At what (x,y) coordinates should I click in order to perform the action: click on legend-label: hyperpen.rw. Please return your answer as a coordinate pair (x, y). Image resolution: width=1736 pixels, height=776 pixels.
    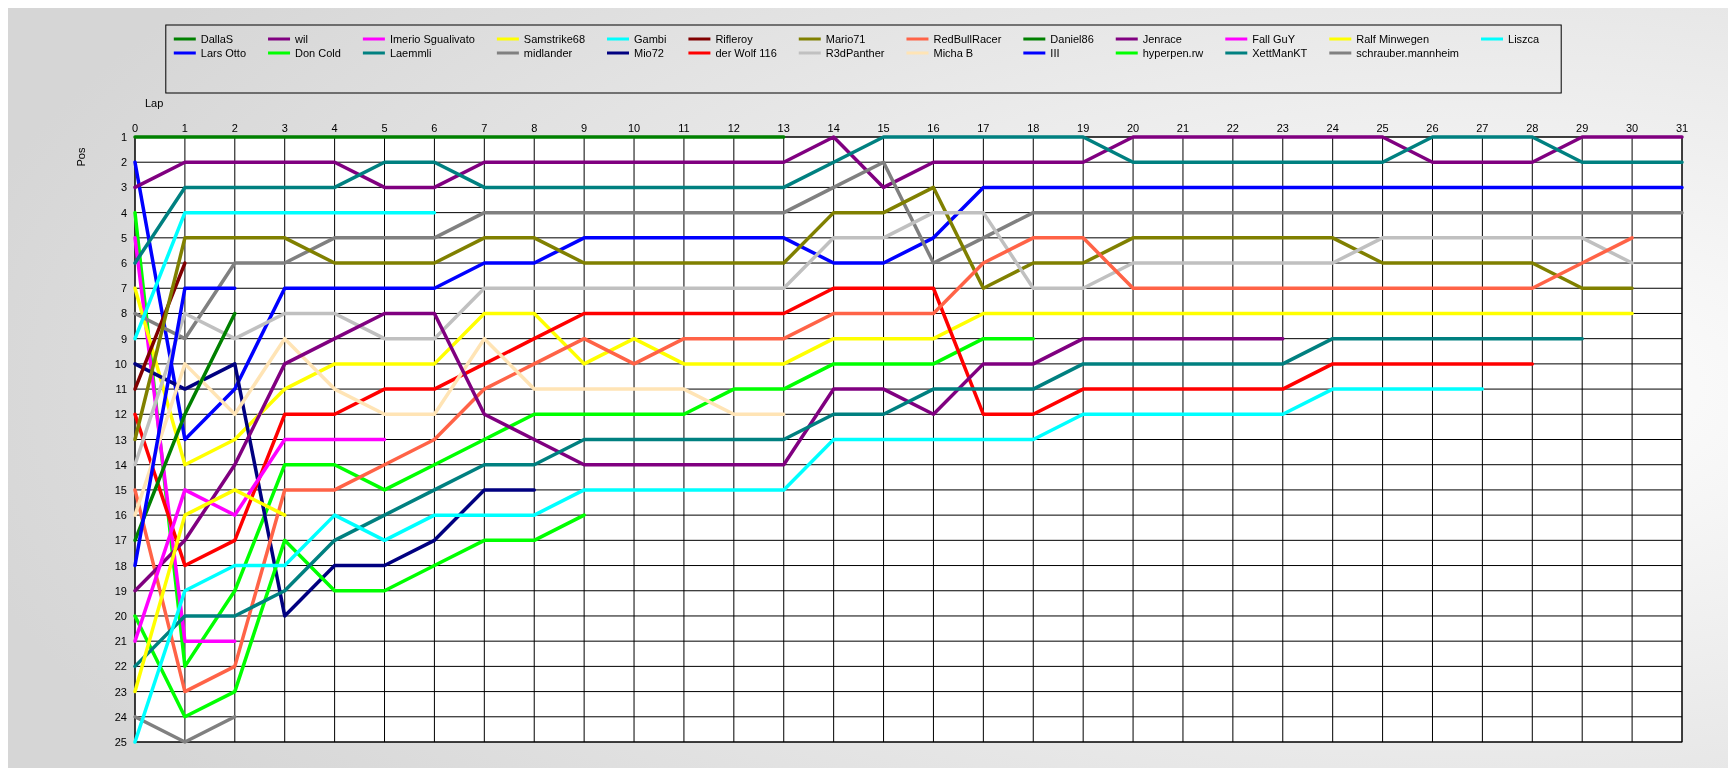
    Looking at the image, I should click on (1173, 53).